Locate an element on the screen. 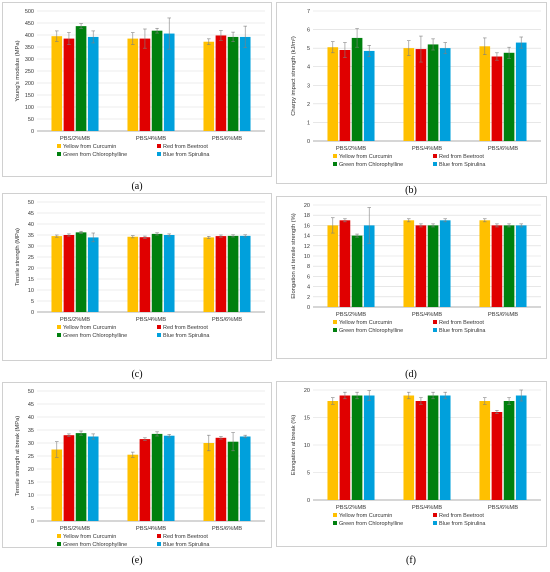  caption-a: (a) is located at coordinates (137, 186).